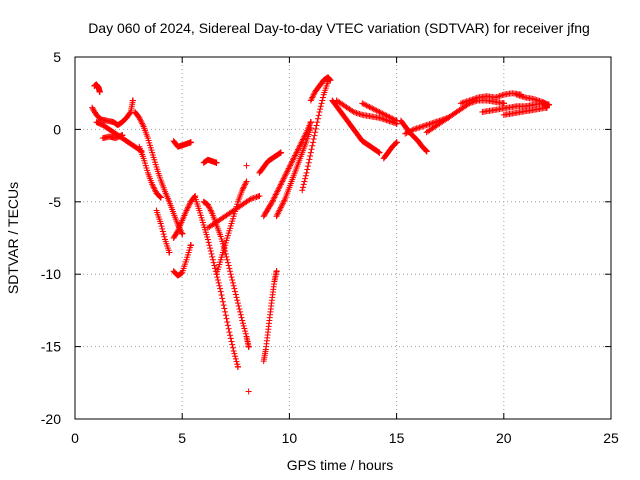 The image size is (640, 480). What do you see at coordinates (611, 438) in the screenshot?
I see `x-tick-label: 25` at bounding box center [611, 438].